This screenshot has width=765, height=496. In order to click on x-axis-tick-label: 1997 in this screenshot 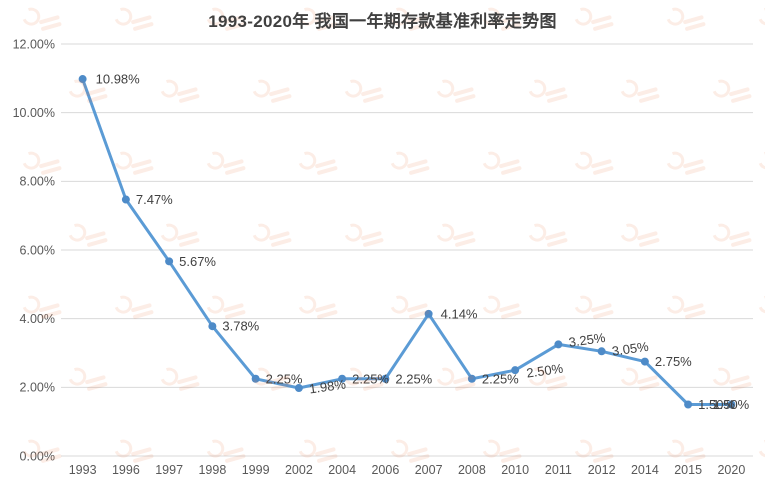, I will do `click(169, 470)`.